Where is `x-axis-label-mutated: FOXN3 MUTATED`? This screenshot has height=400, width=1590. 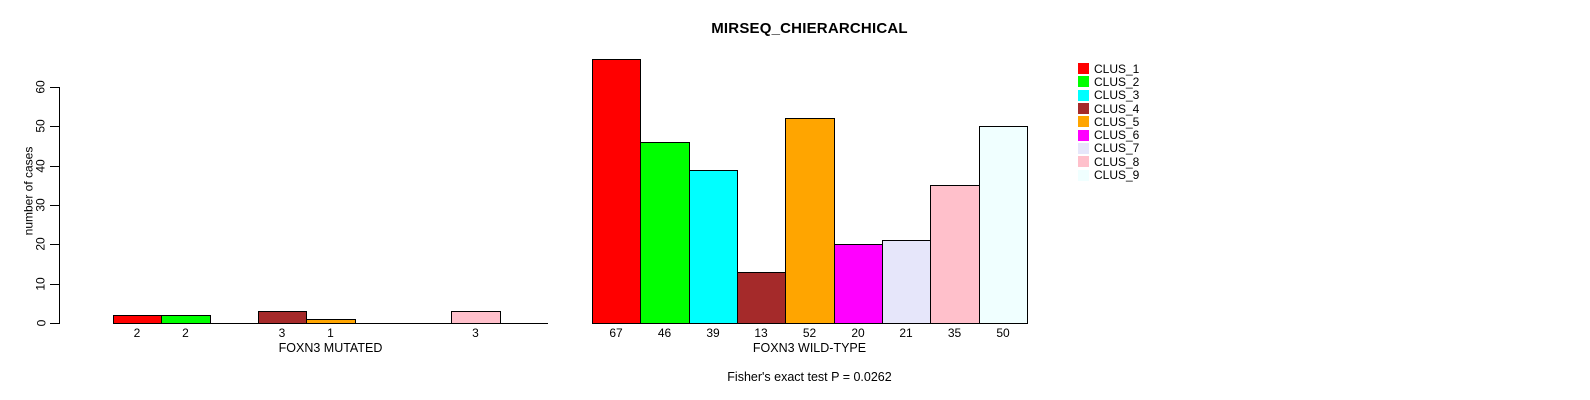 x-axis-label-mutated: FOXN3 MUTATED is located at coordinates (330, 348).